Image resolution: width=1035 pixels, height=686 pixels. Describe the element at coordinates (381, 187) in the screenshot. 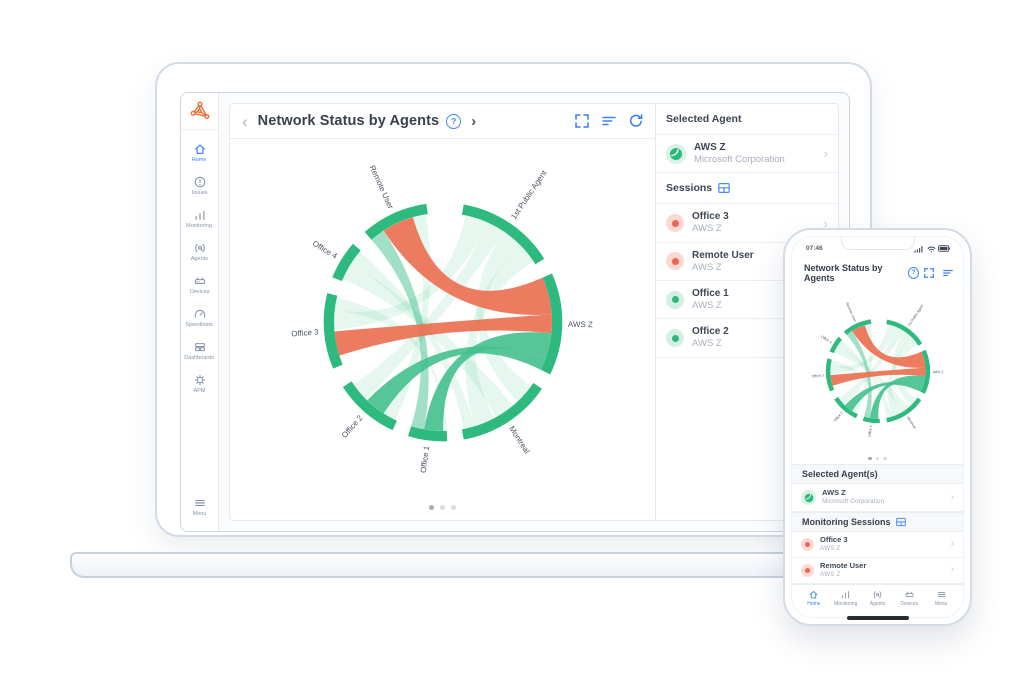

I see `svg-text: Remote User` at that location.